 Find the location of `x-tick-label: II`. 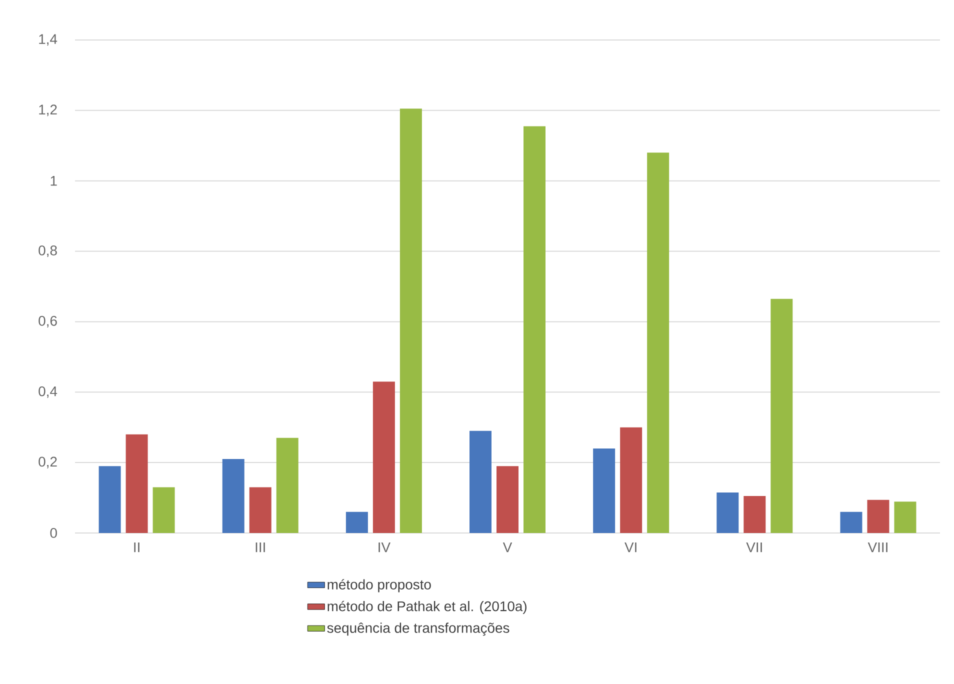

x-tick-label: II is located at coordinates (137, 547).